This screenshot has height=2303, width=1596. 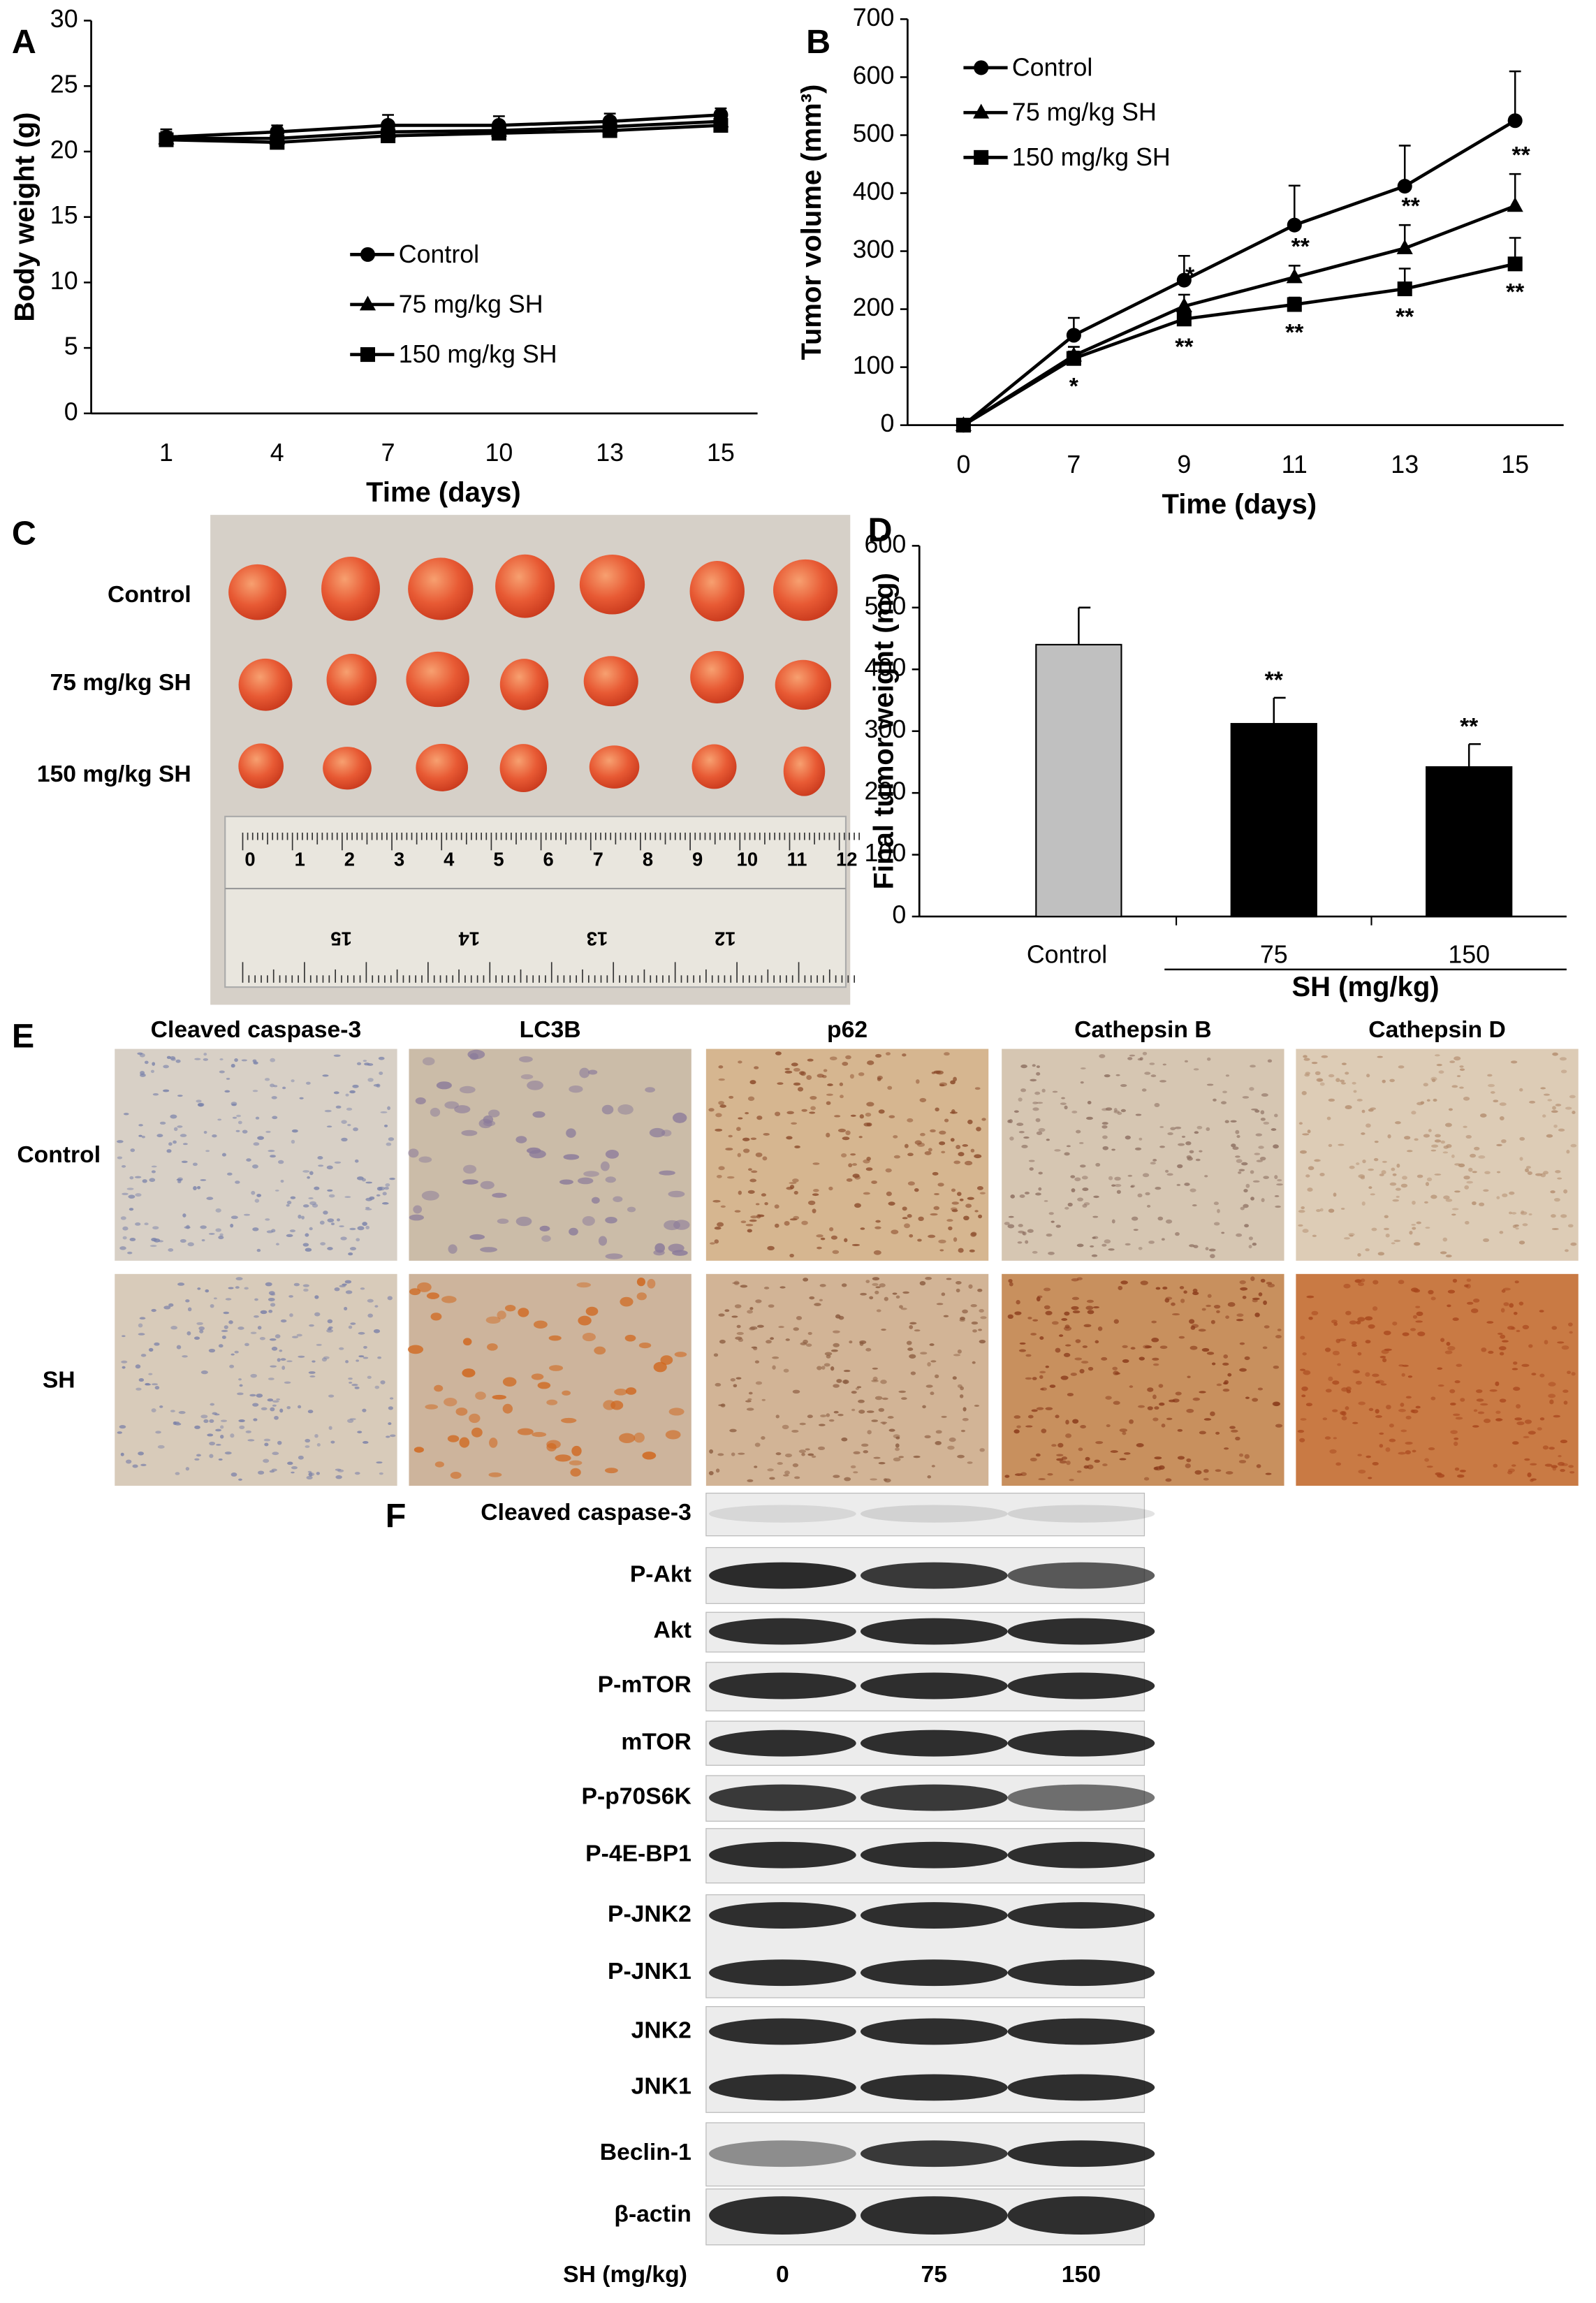 What do you see at coordinates (847, 1379) in the screenshot?
I see `ihc-image` at bounding box center [847, 1379].